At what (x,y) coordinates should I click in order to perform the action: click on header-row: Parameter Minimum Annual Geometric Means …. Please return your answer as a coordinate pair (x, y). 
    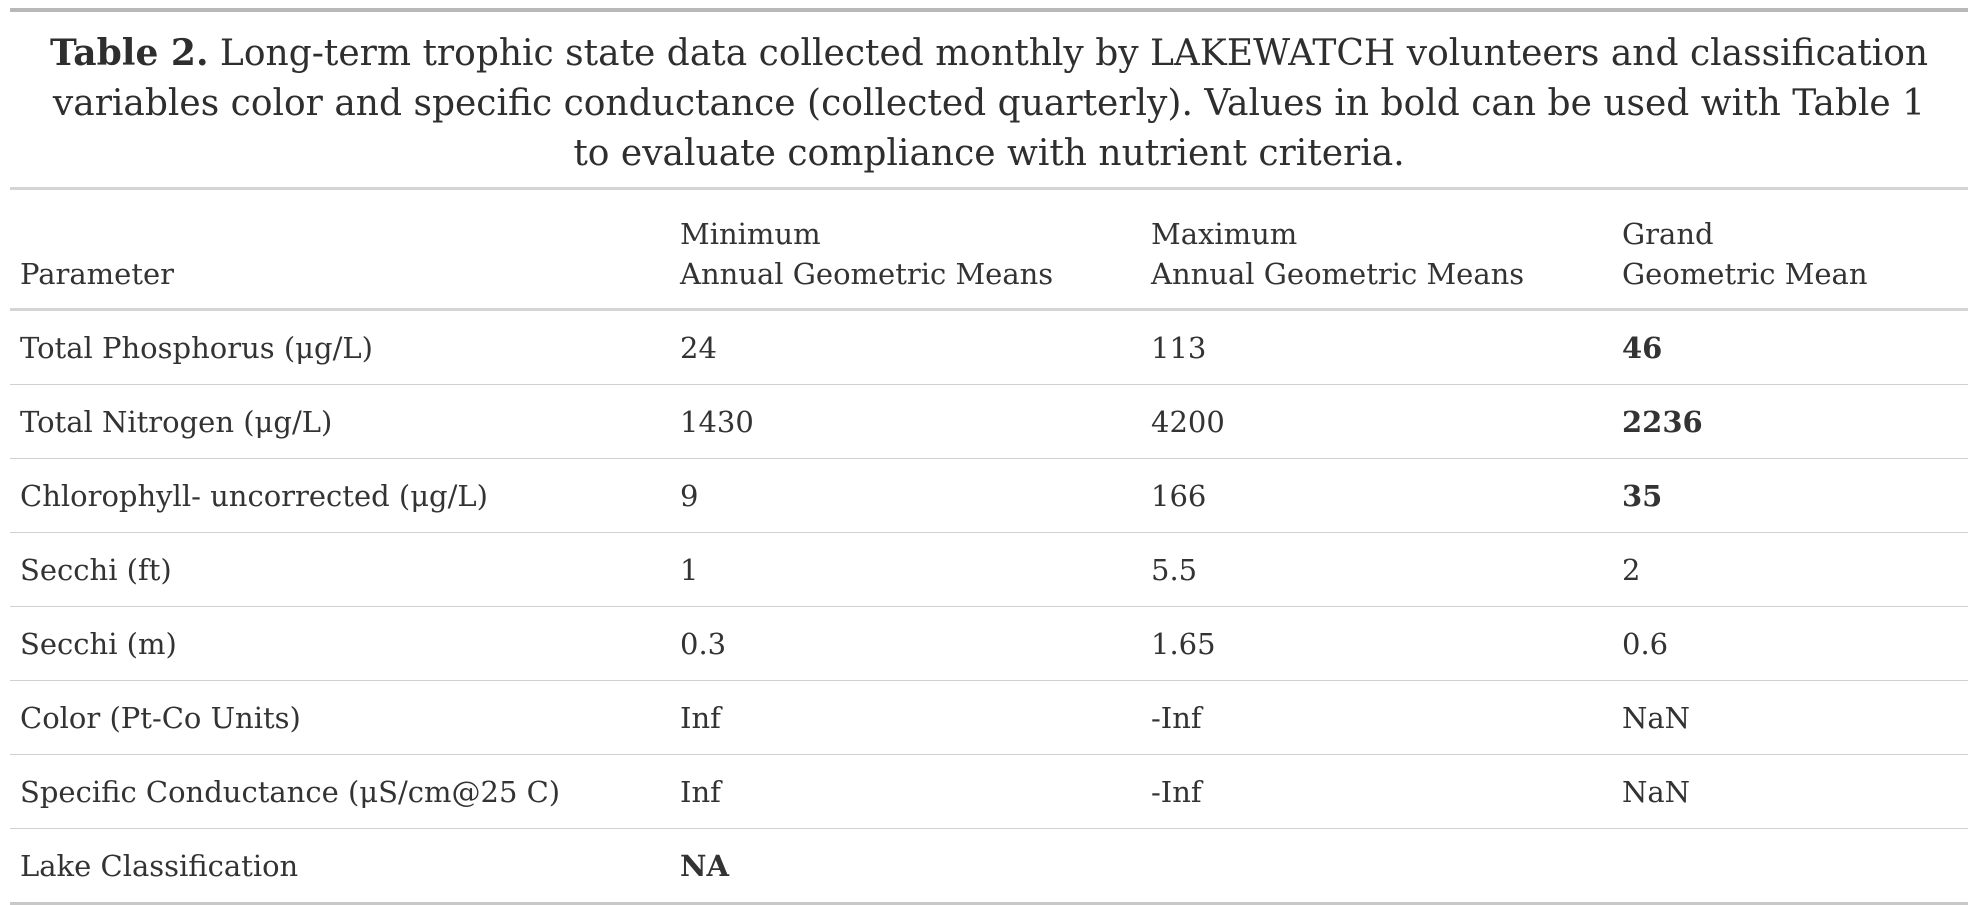
    Looking at the image, I should click on (989, 250).